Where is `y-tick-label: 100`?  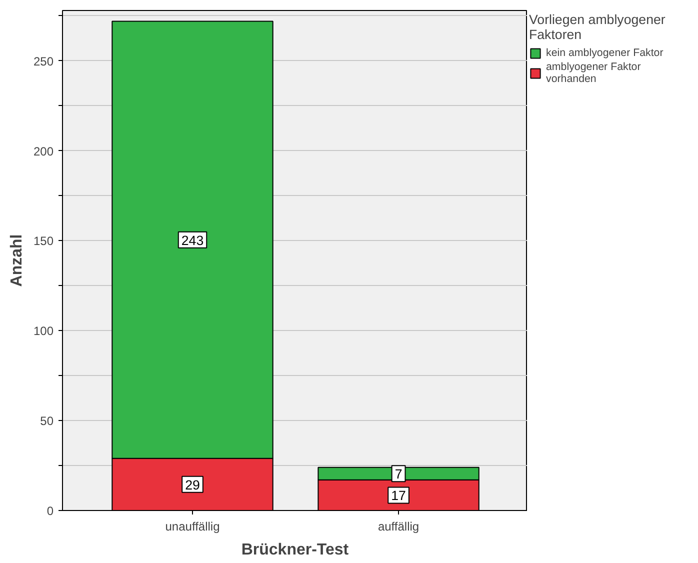
y-tick-label: 100 is located at coordinates (43, 331).